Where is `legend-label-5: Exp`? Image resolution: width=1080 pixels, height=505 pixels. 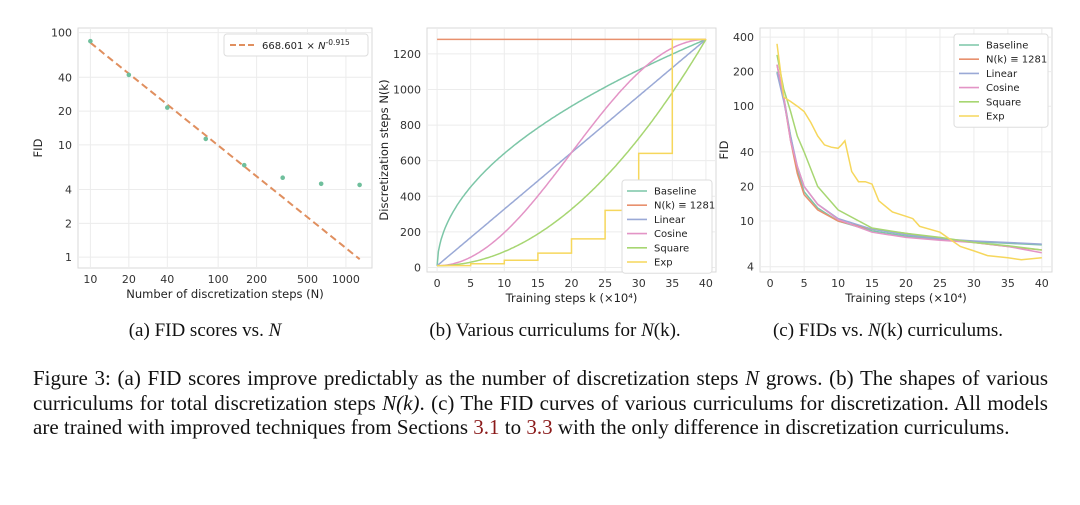
legend-label-5: Exp is located at coordinates (995, 117).